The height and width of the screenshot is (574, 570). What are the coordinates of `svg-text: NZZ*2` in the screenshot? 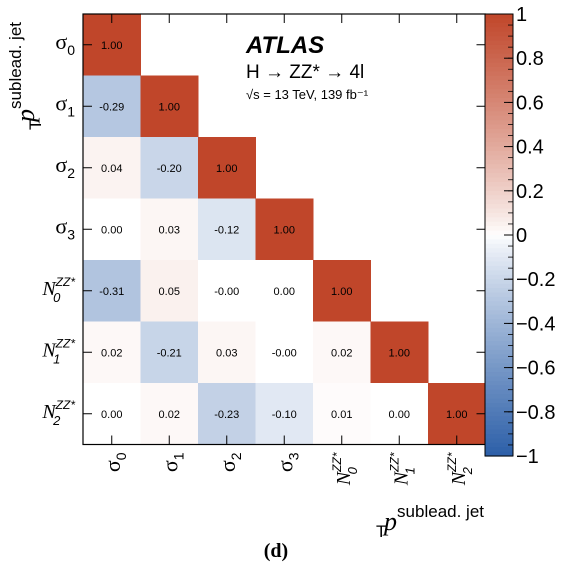 It's located at (460, 469).